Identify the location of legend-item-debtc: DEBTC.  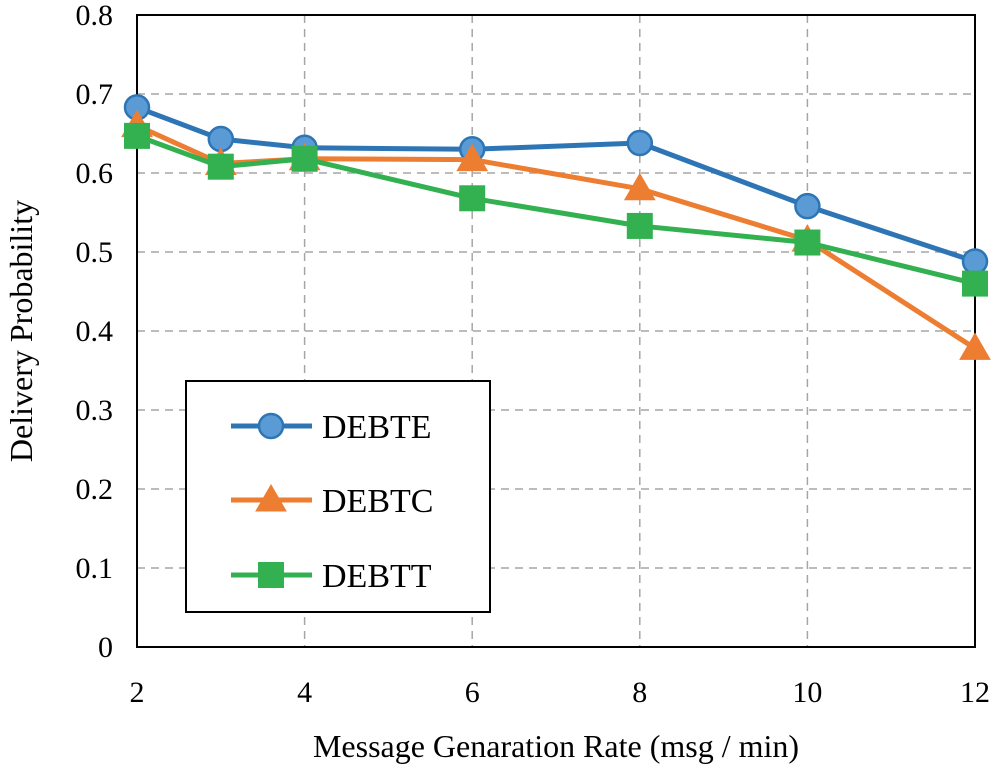
(332, 501).